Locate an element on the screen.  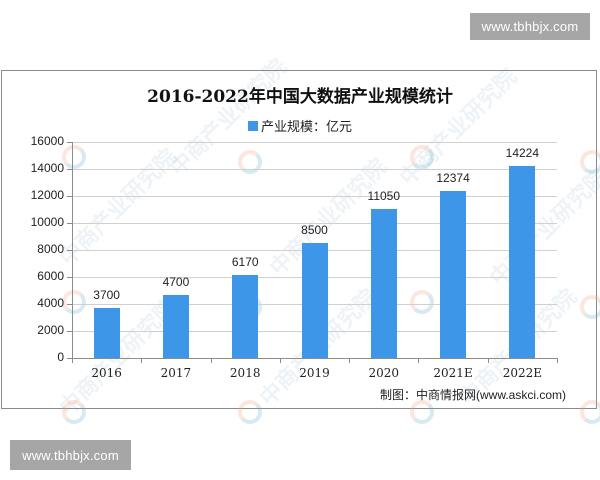
bar-2020 is located at coordinates (383, 283).